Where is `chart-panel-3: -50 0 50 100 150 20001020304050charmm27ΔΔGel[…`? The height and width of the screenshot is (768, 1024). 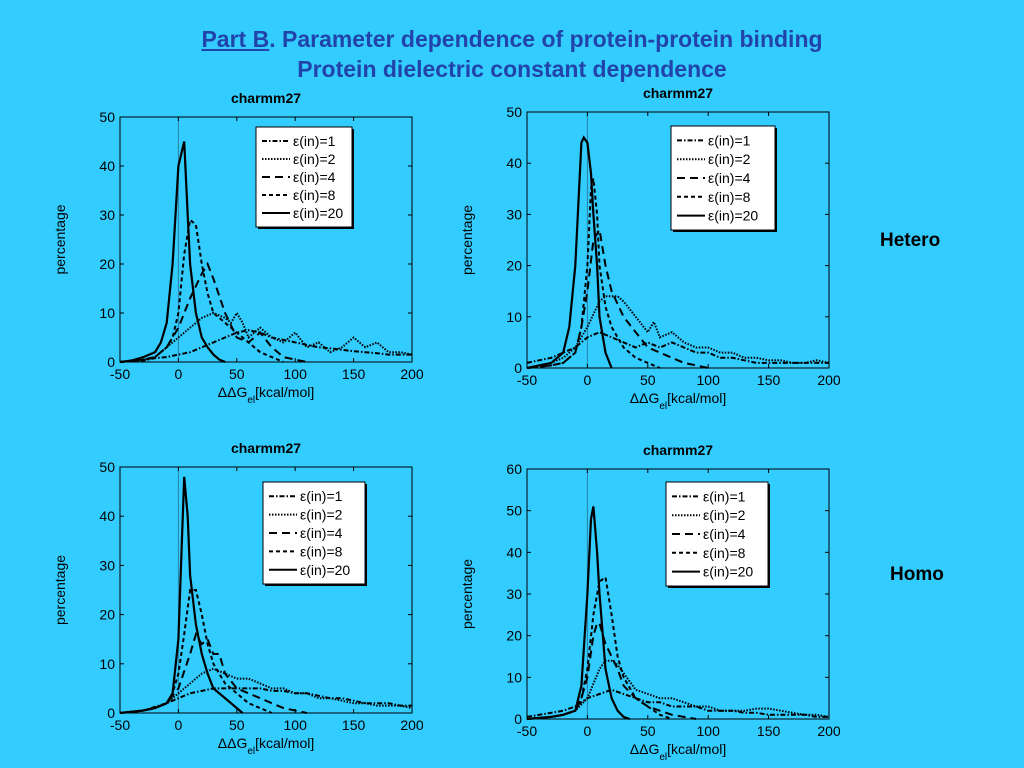
chart-panel-3: -50 0 50 100 150 20001020304050charmm27ΔΔGel[… is located at coordinates (238, 598).